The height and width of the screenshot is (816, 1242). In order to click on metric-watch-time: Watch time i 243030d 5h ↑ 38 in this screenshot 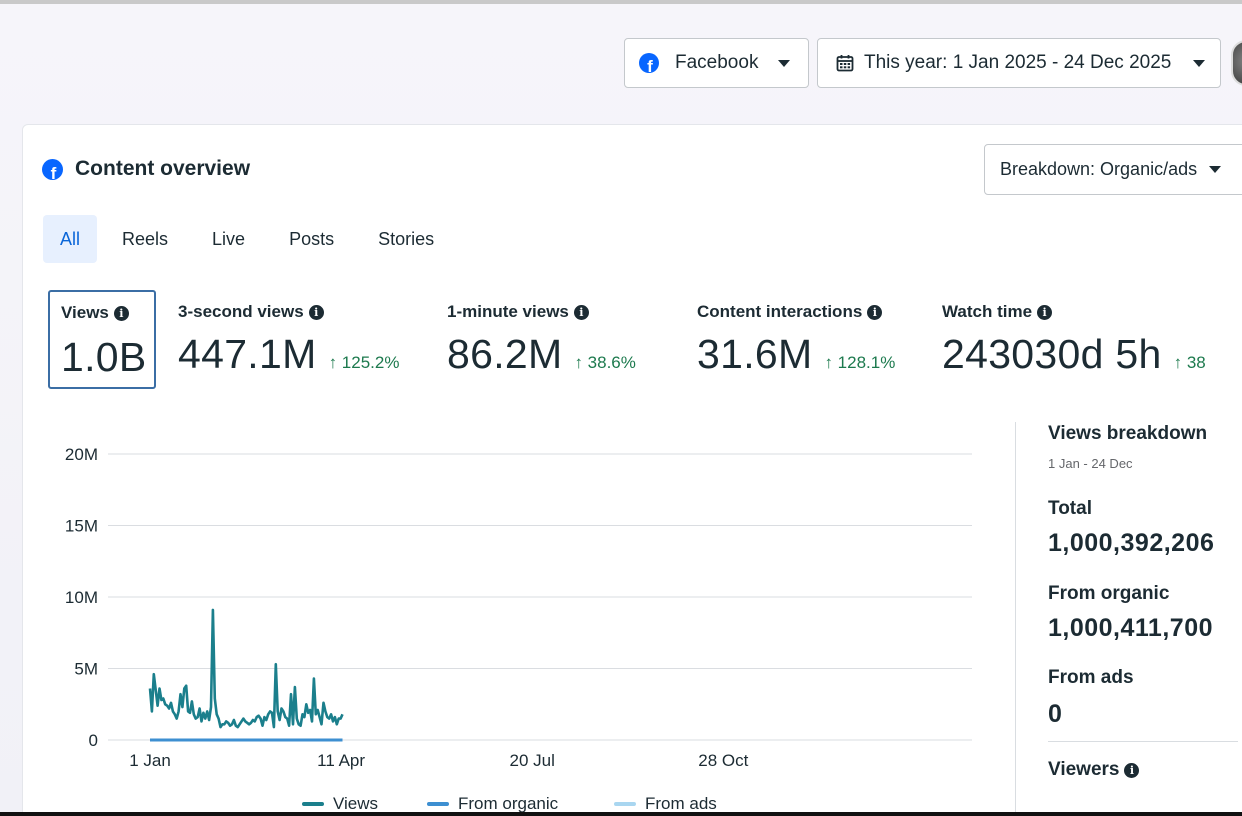, I will do `click(1092, 339)`.